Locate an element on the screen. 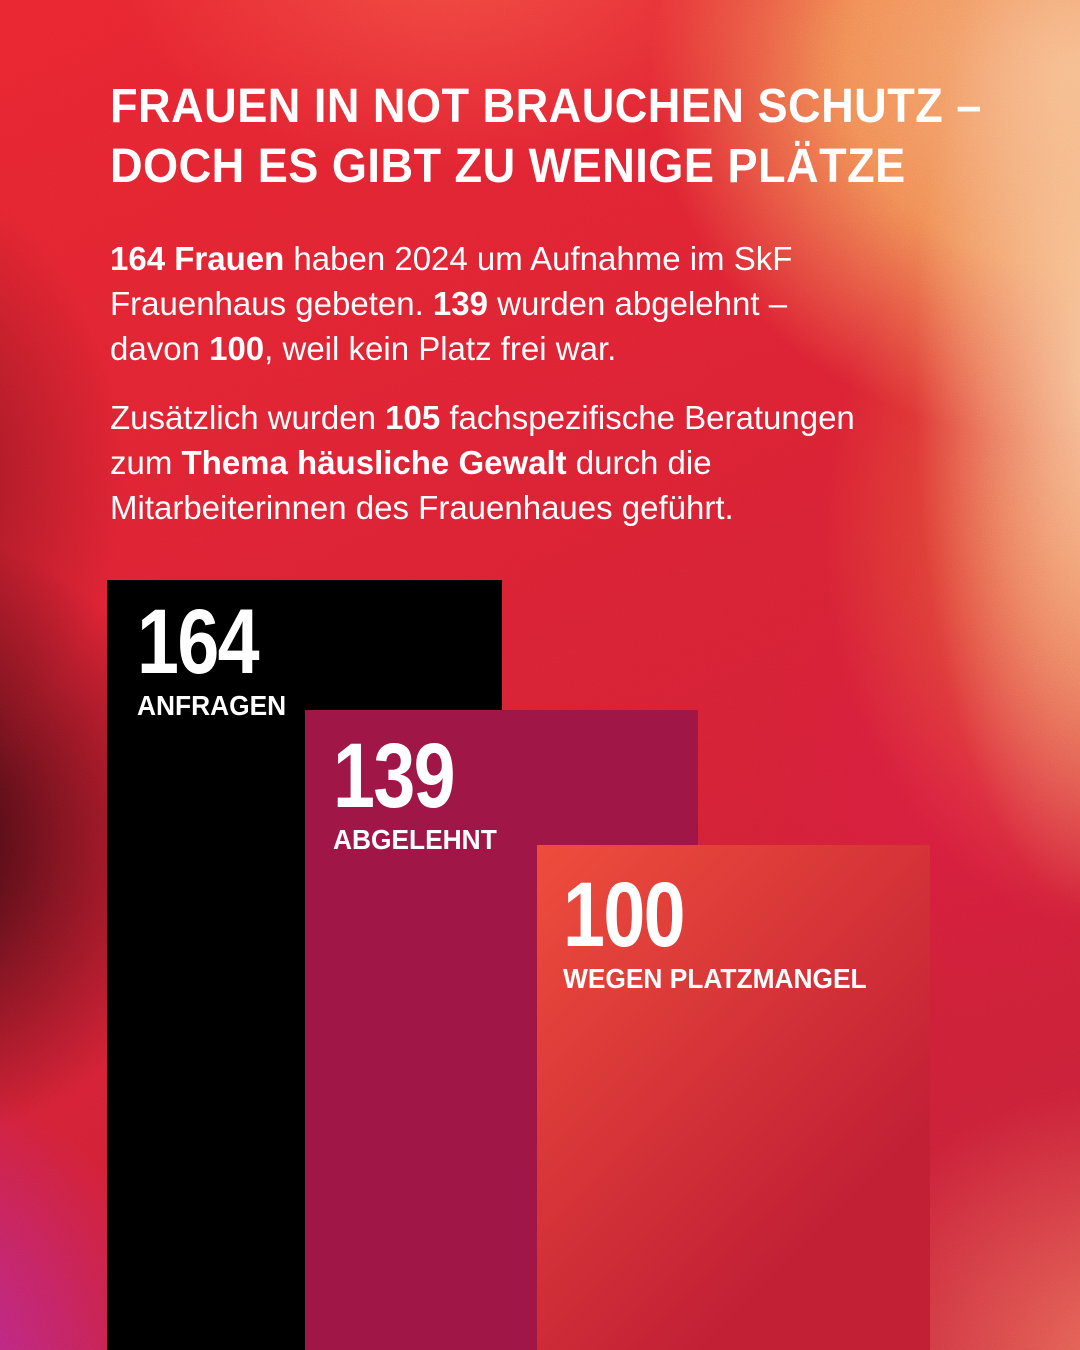 This screenshot has height=1350, width=1080. text-line: 164 Frauen haben 2024 um Aufnahme im SkF is located at coordinates (451, 258).